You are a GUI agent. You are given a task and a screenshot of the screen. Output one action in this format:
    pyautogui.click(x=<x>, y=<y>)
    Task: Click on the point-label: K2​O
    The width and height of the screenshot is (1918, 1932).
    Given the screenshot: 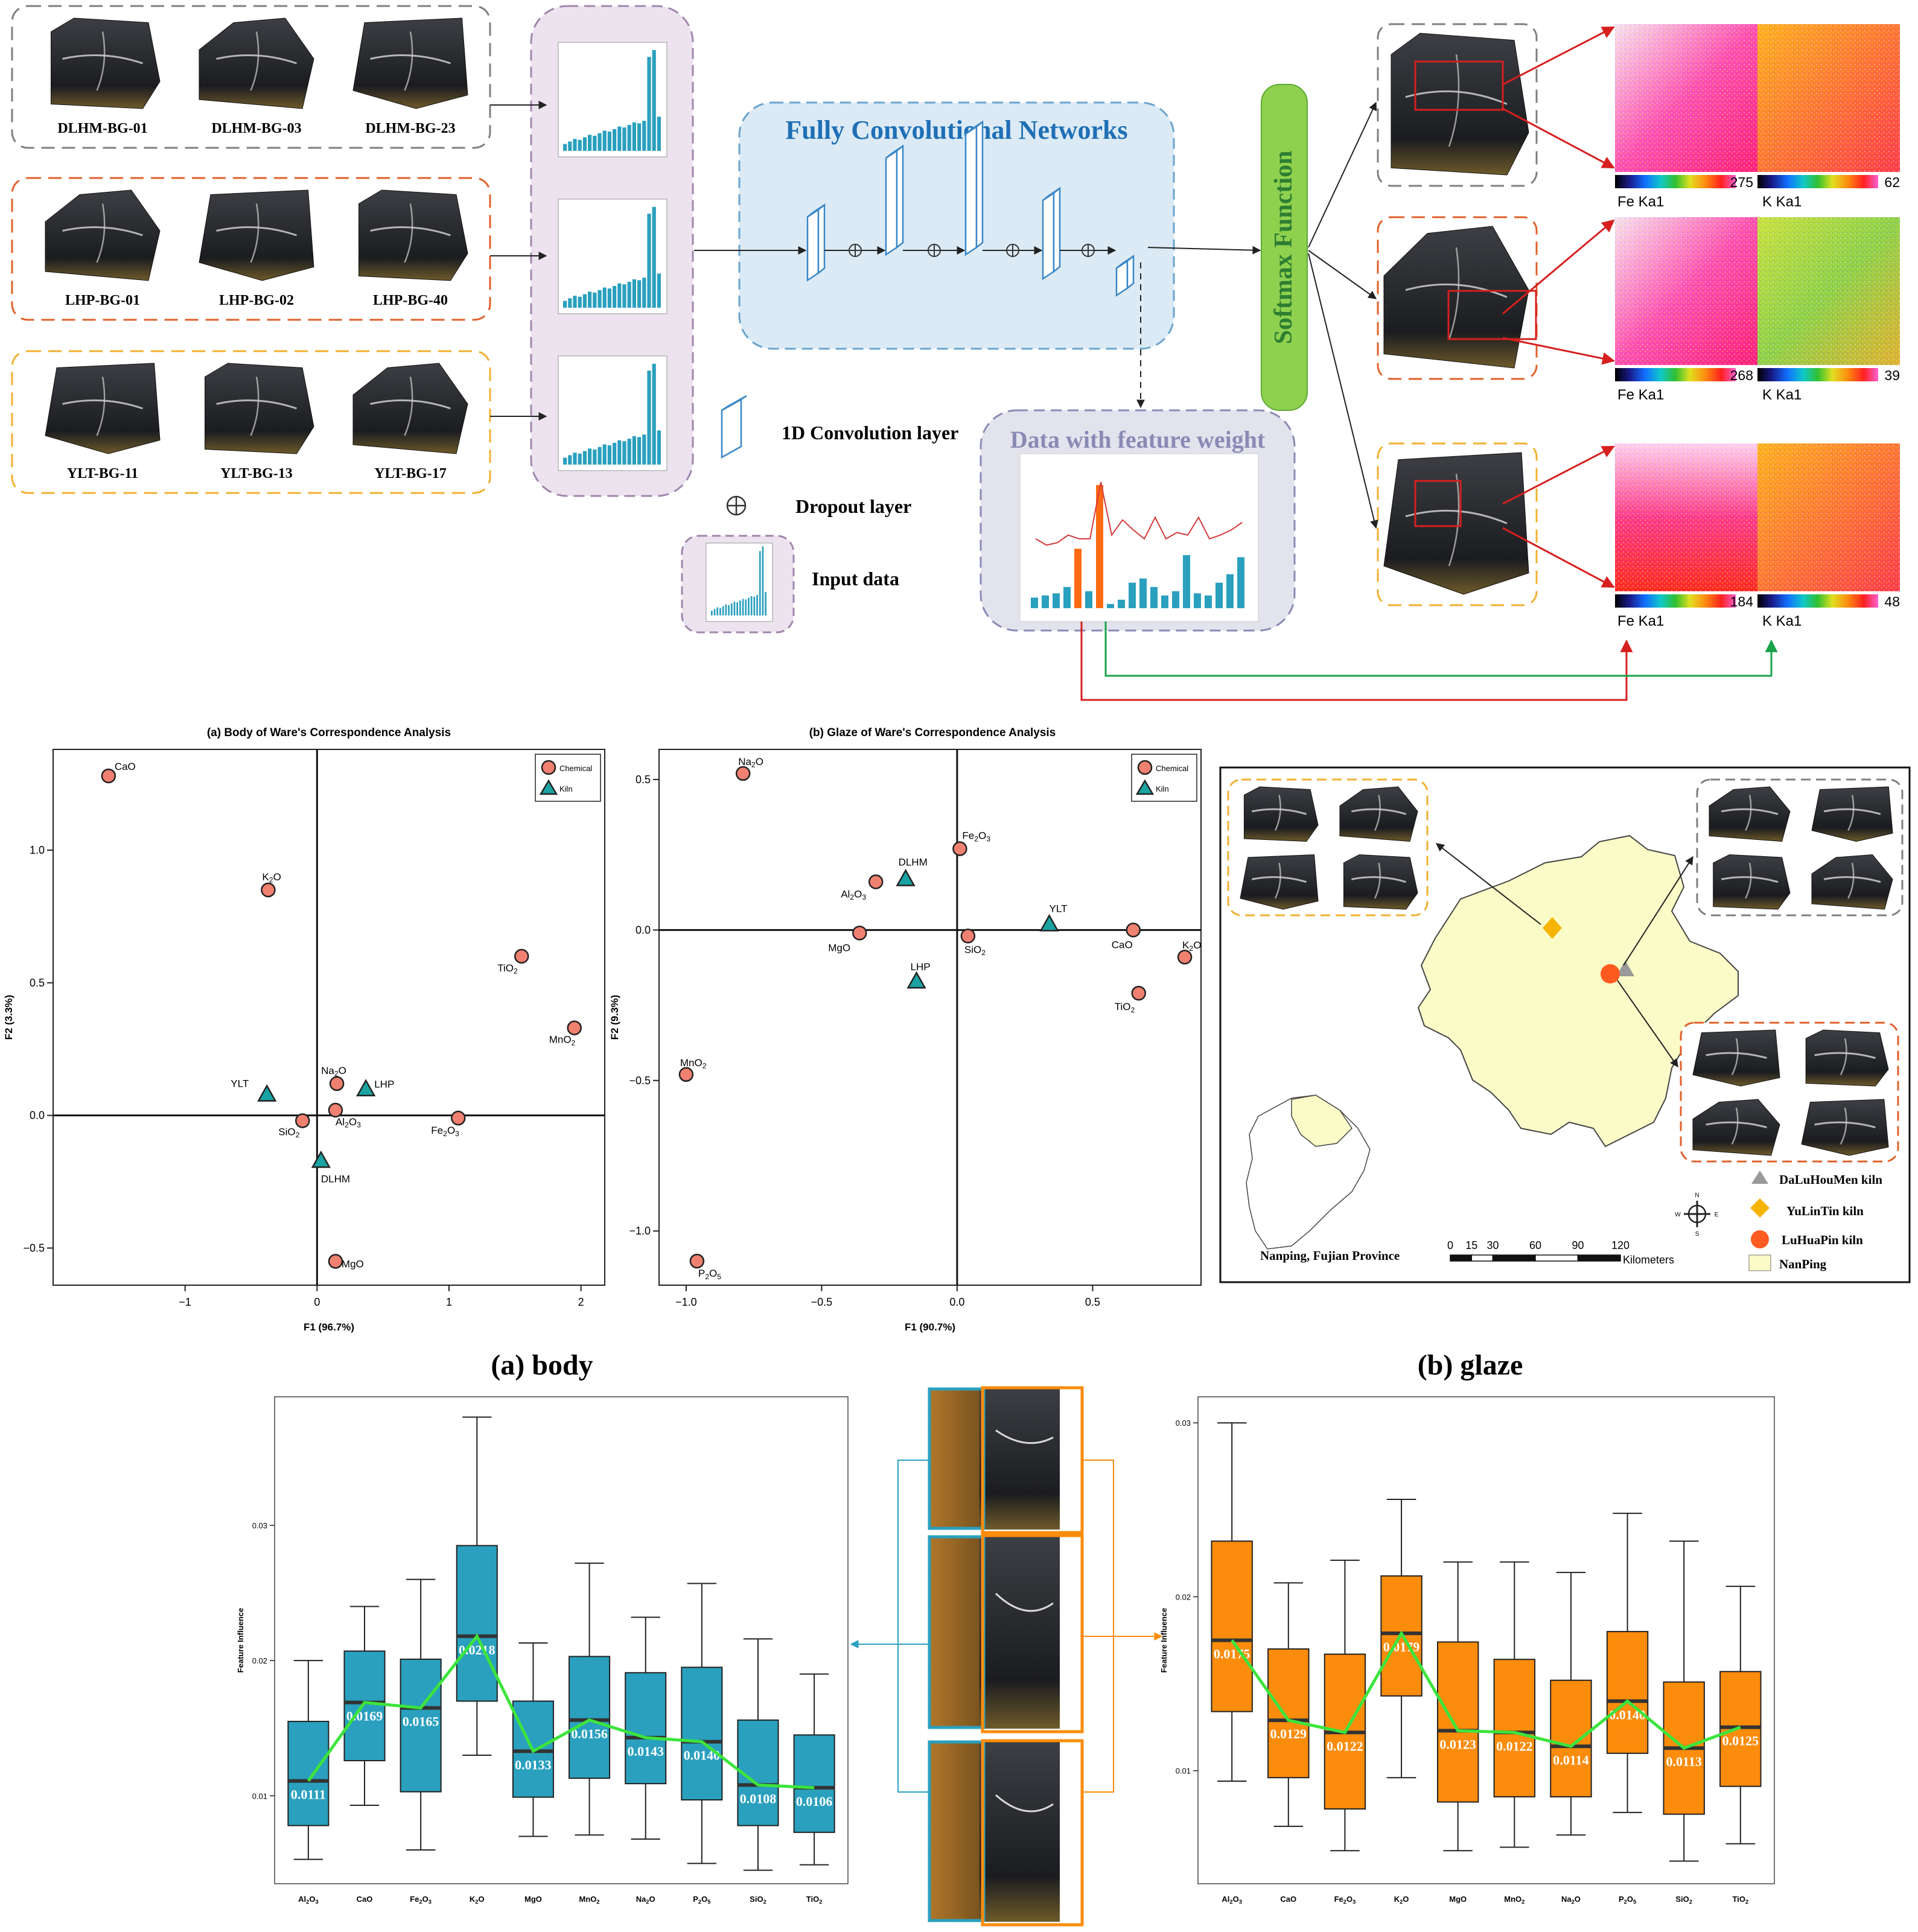 What is the action you would take?
    pyautogui.click(x=1192, y=946)
    